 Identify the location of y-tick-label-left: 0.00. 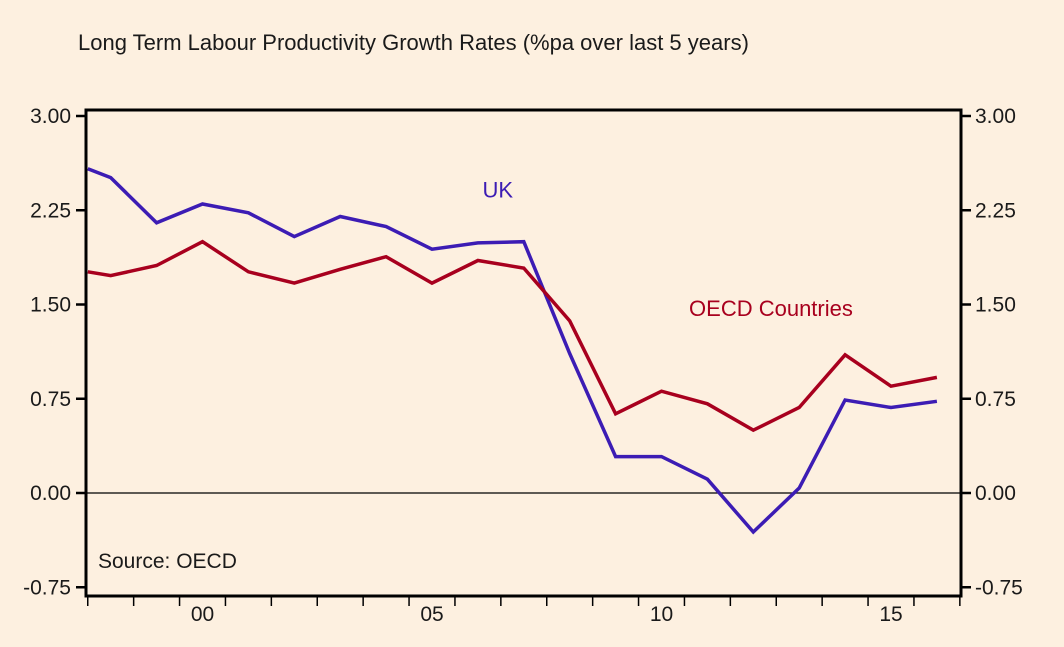
(50, 493).